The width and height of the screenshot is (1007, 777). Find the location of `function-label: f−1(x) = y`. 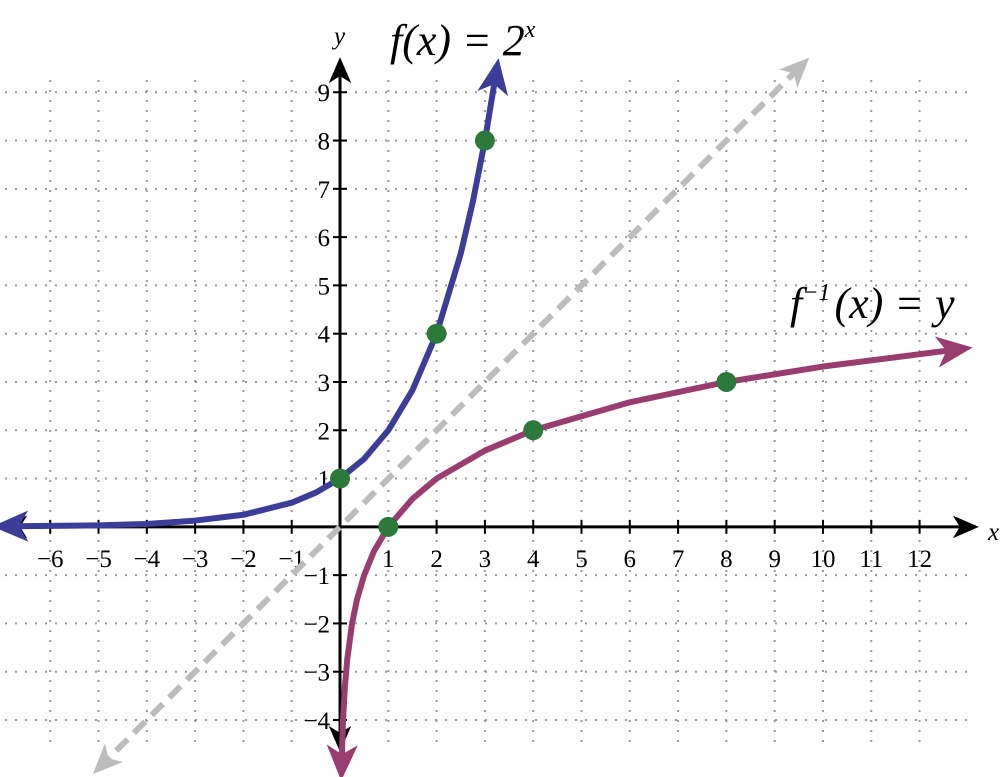

function-label: f−1(x) = y is located at coordinates (872, 303).